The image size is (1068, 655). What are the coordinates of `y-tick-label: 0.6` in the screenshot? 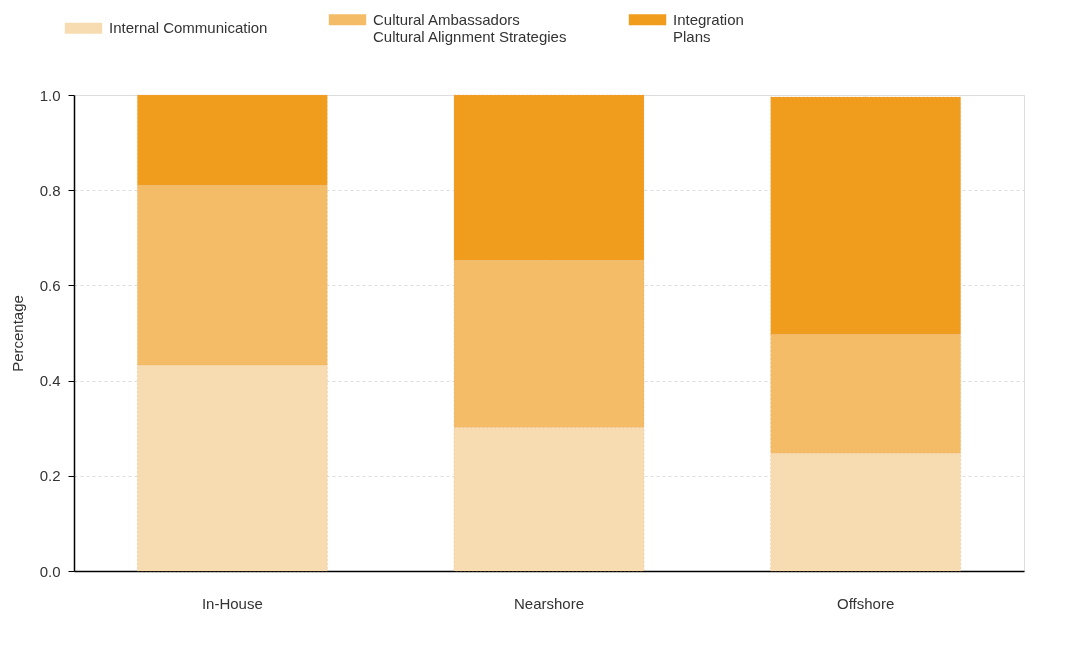 It's located at (50, 285).